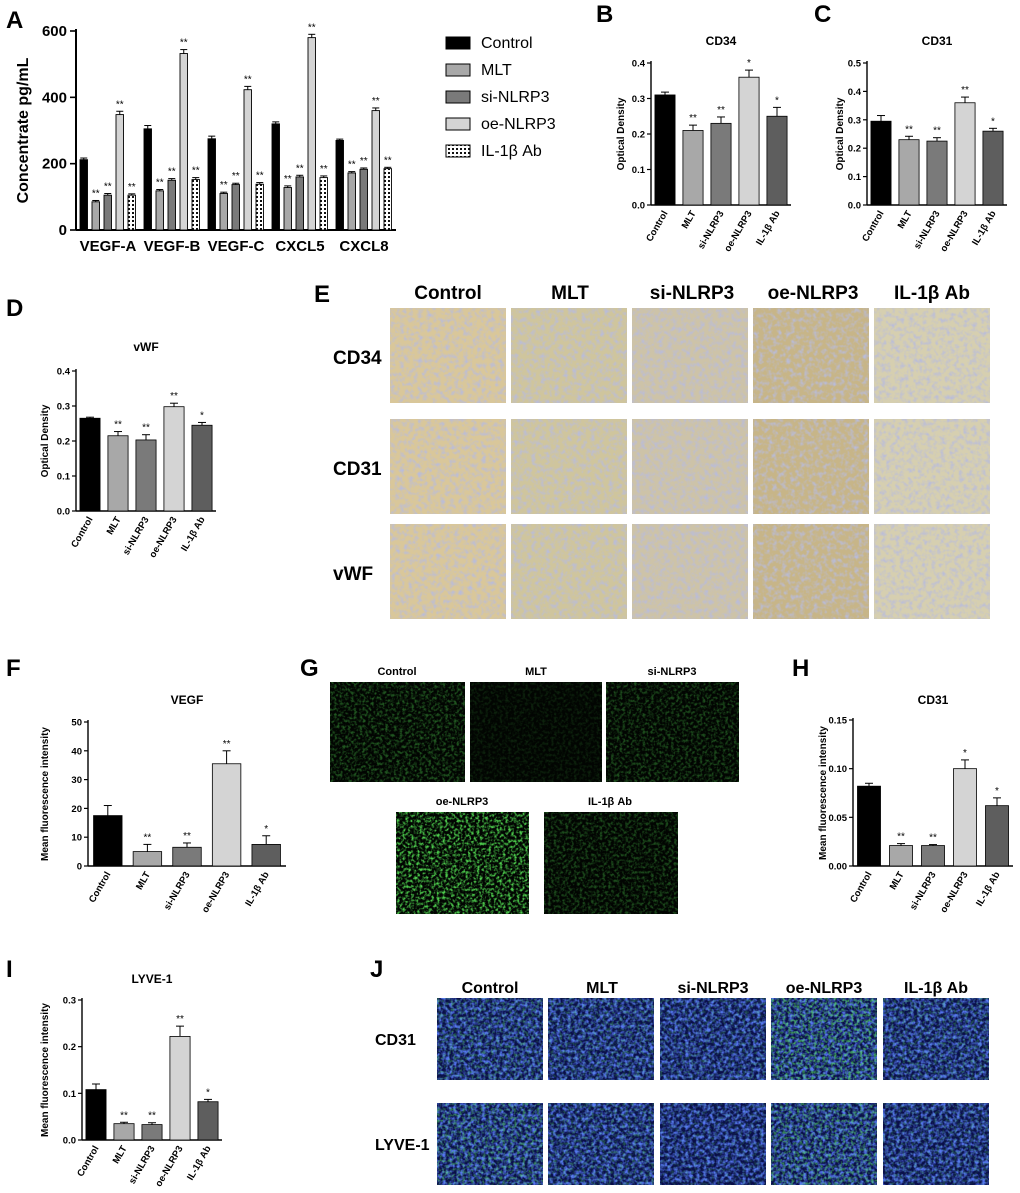 Image resolution: width=1020 pixels, height=1193 pixels. Describe the element at coordinates (202, 415) in the screenshot. I see `significance-mark-4: *` at that location.